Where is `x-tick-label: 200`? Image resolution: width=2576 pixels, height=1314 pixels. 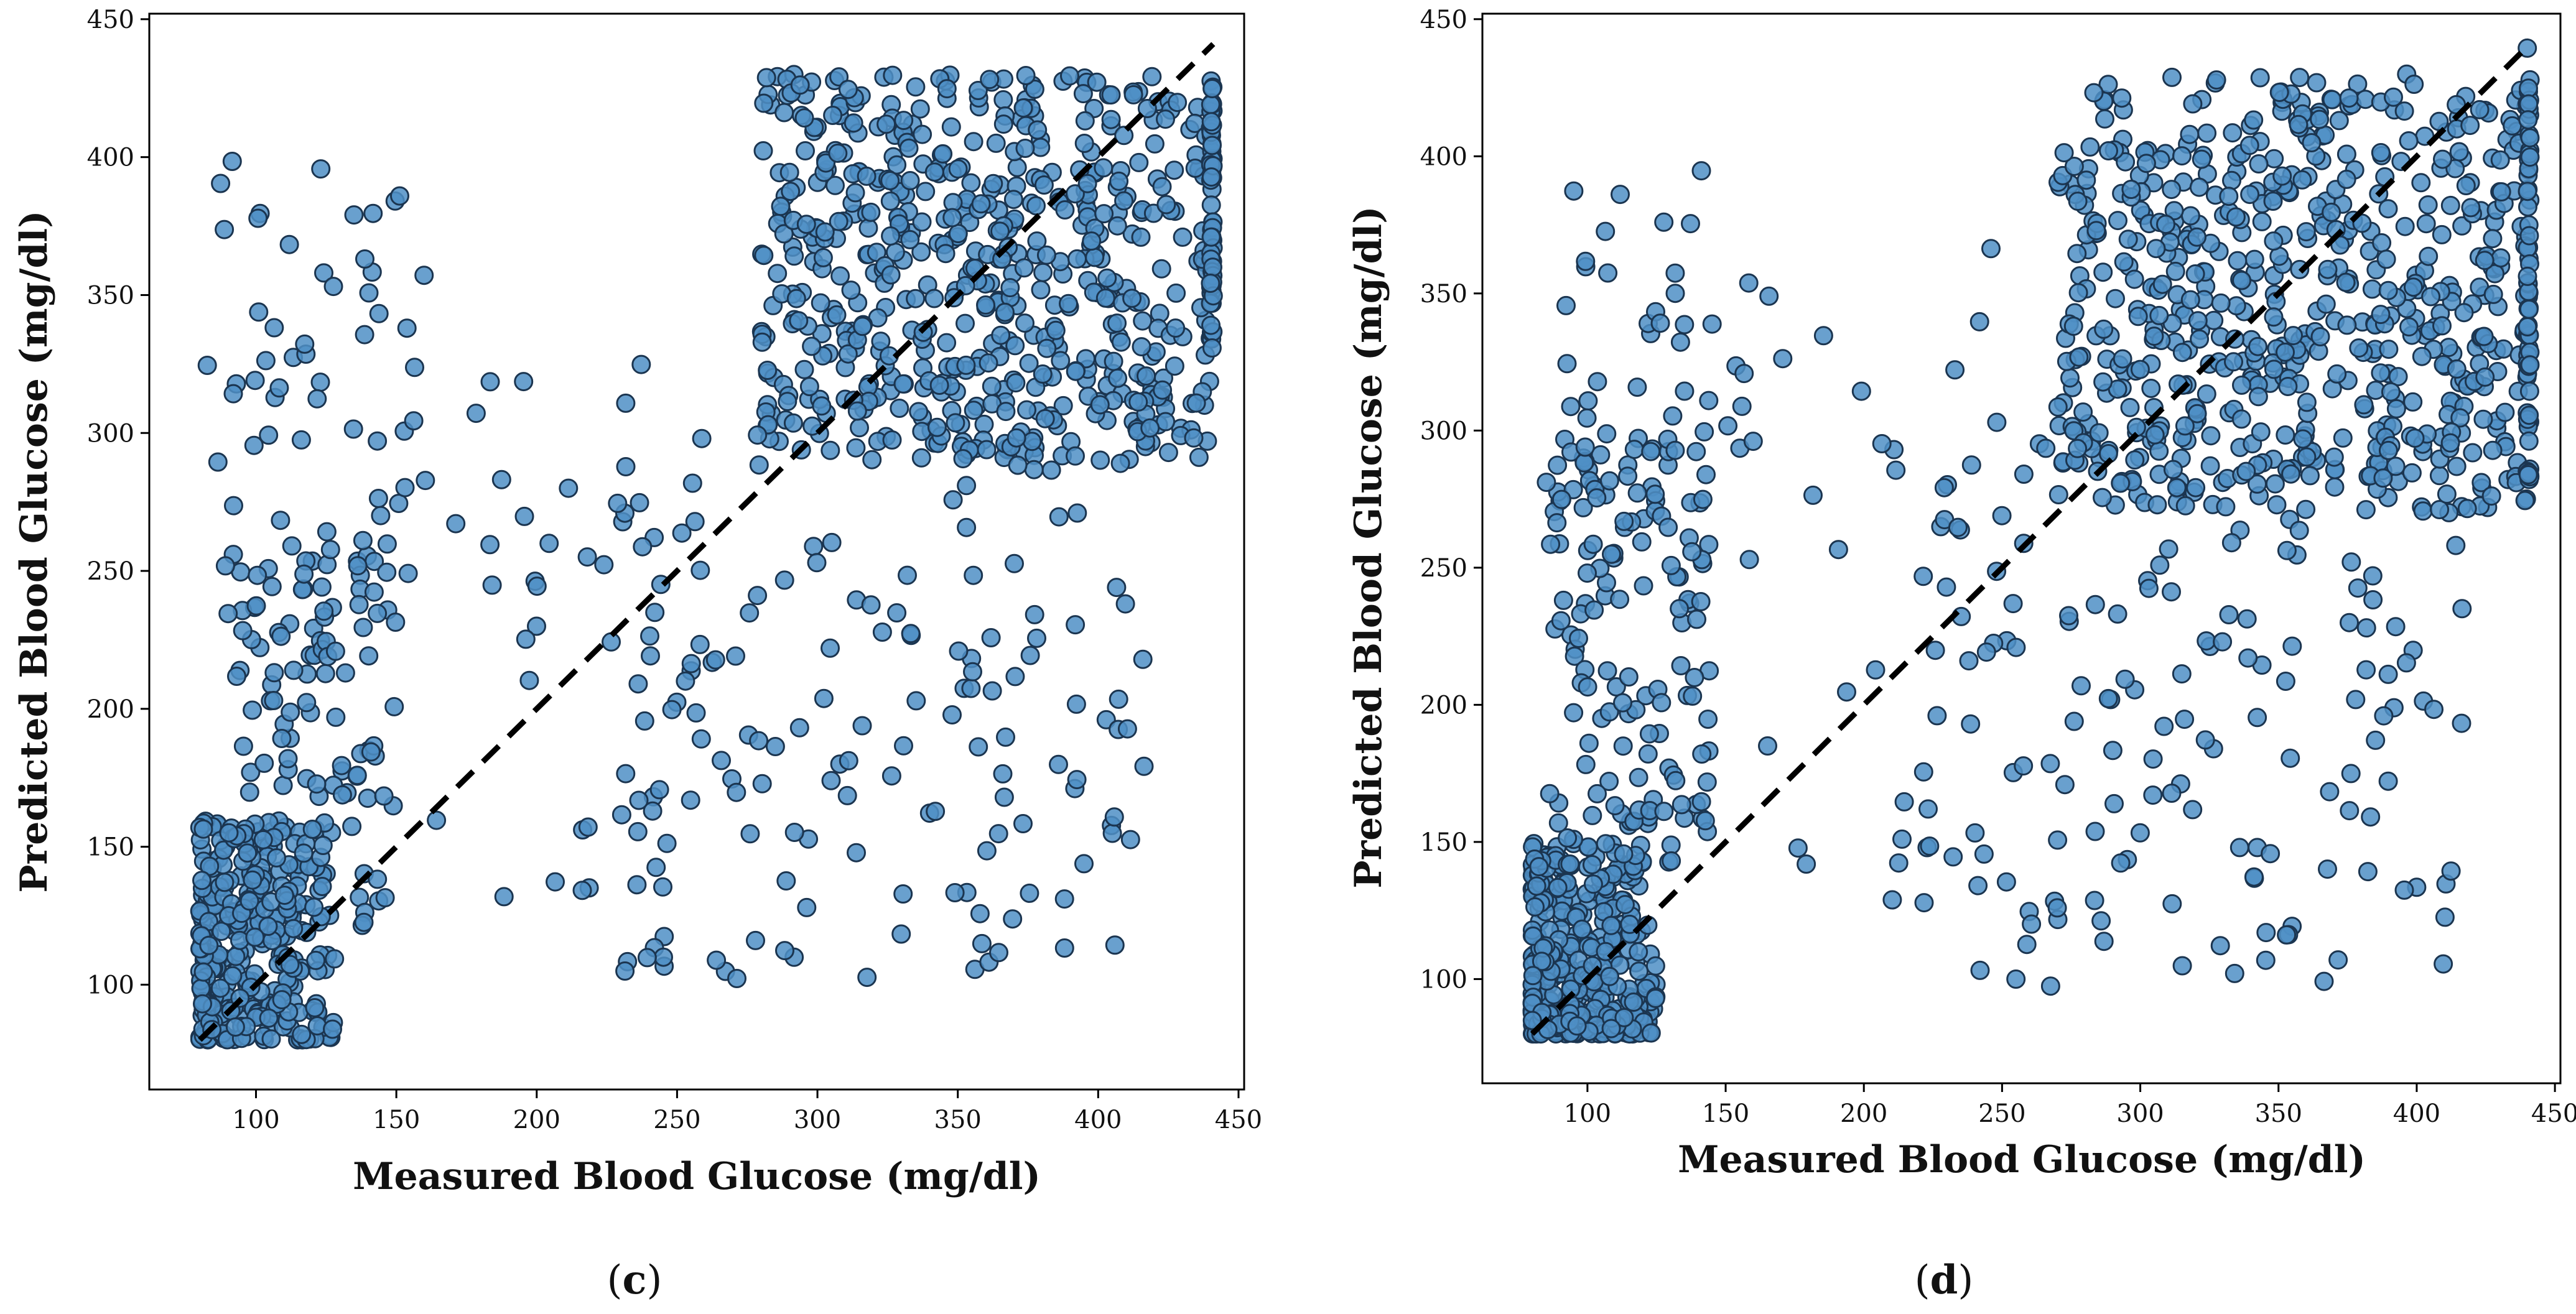
x-tick-label: 200 is located at coordinates (536, 1120).